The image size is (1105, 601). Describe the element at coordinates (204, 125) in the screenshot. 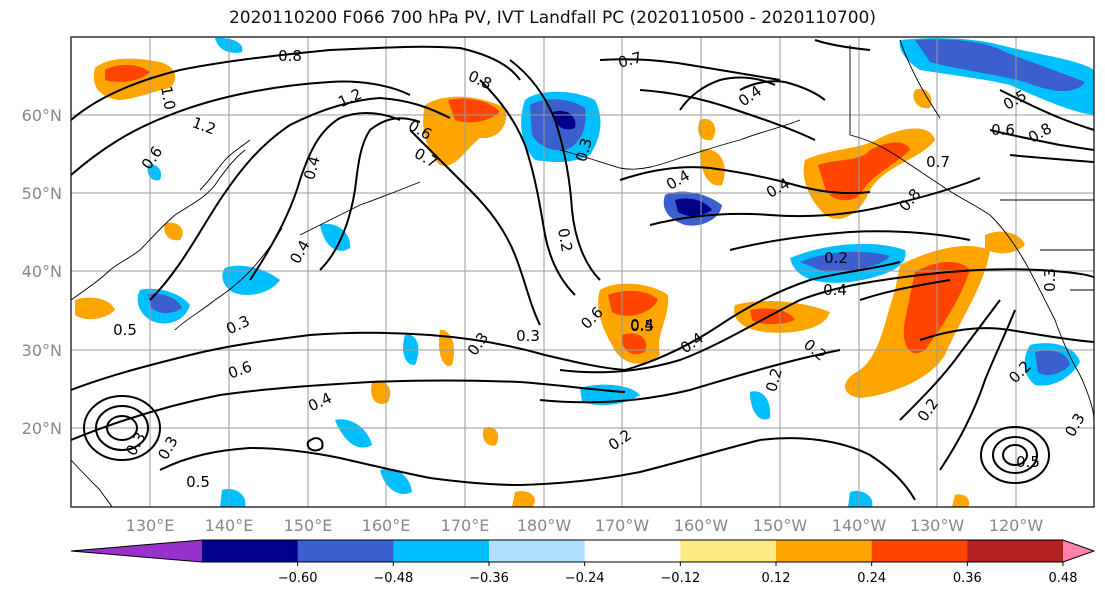

I see `contour-label: 1.2` at that location.